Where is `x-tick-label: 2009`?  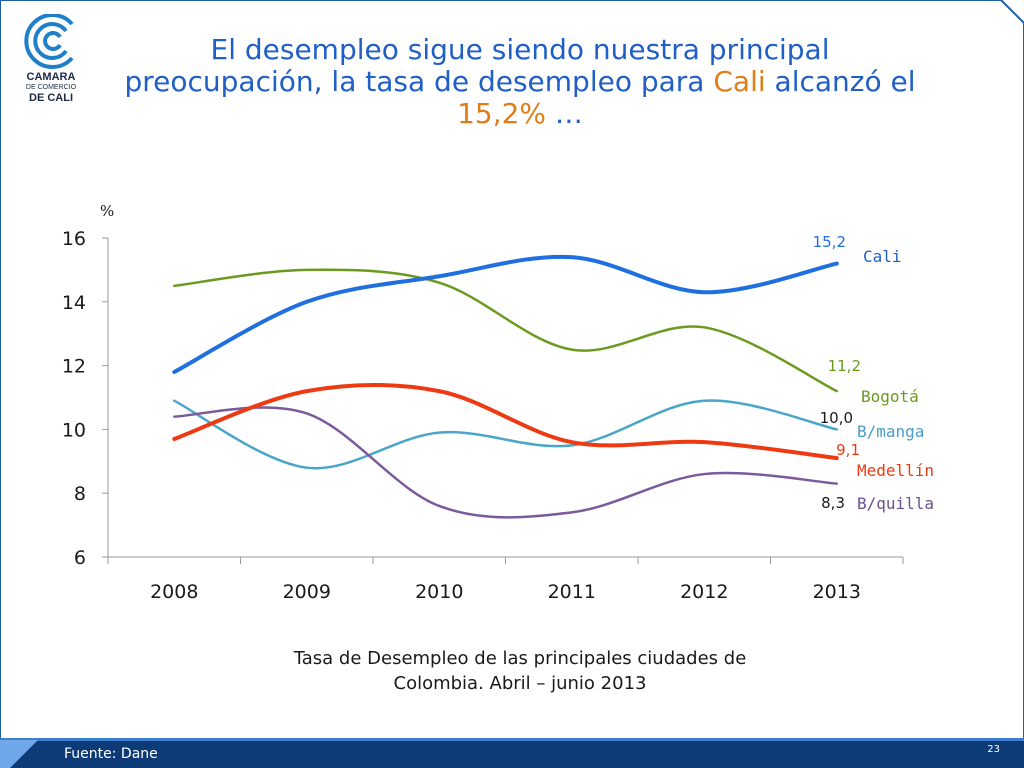
x-tick-label: 2009 is located at coordinates (307, 592).